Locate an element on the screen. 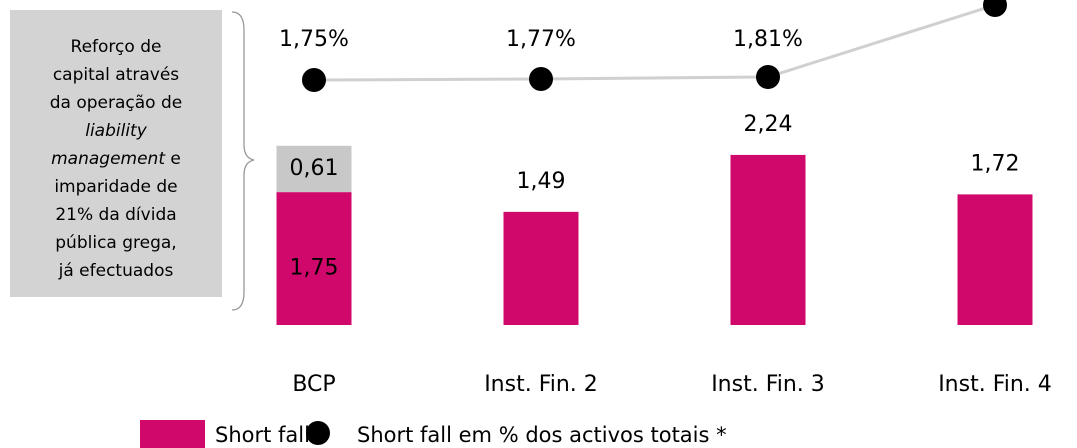  annotation-text: e is located at coordinates (173, 159).